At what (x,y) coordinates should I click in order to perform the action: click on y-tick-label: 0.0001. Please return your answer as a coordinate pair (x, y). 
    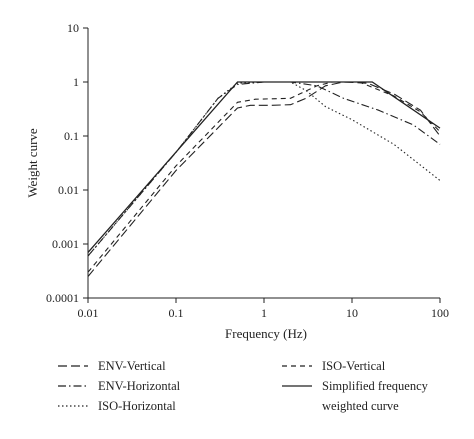
    Looking at the image, I should click on (62, 298).